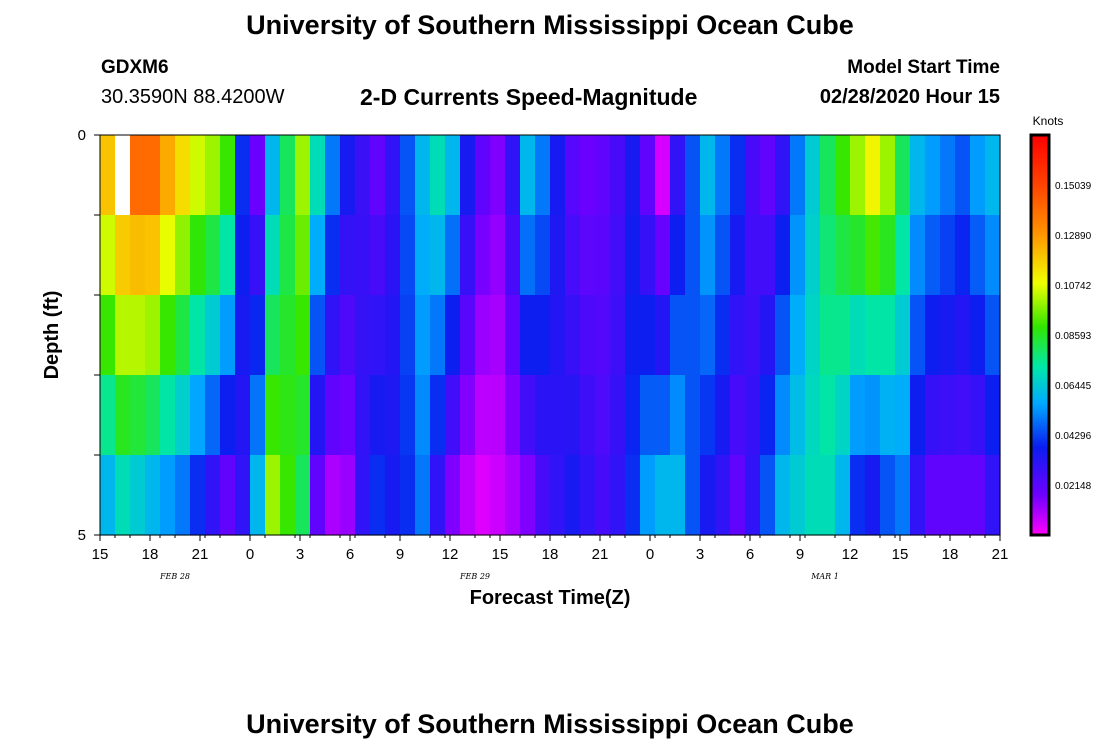 The height and width of the screenshot is (750, 1100). Describe the element at coordinates (474, 576) in the screenshot. I see `date-label: FEB 29` at that location.